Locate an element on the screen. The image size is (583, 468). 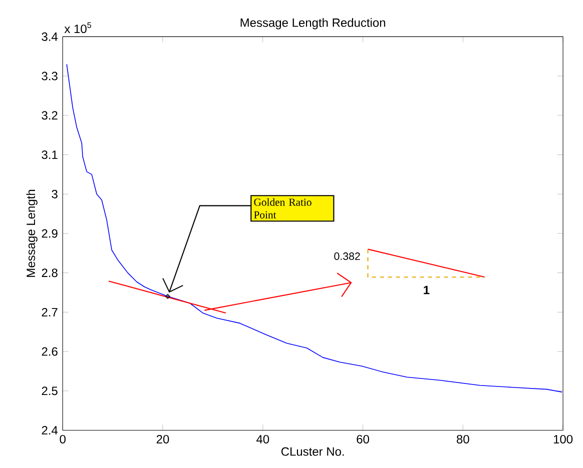
y-tick-label: 3.4 is located at coordinates (50, 36).